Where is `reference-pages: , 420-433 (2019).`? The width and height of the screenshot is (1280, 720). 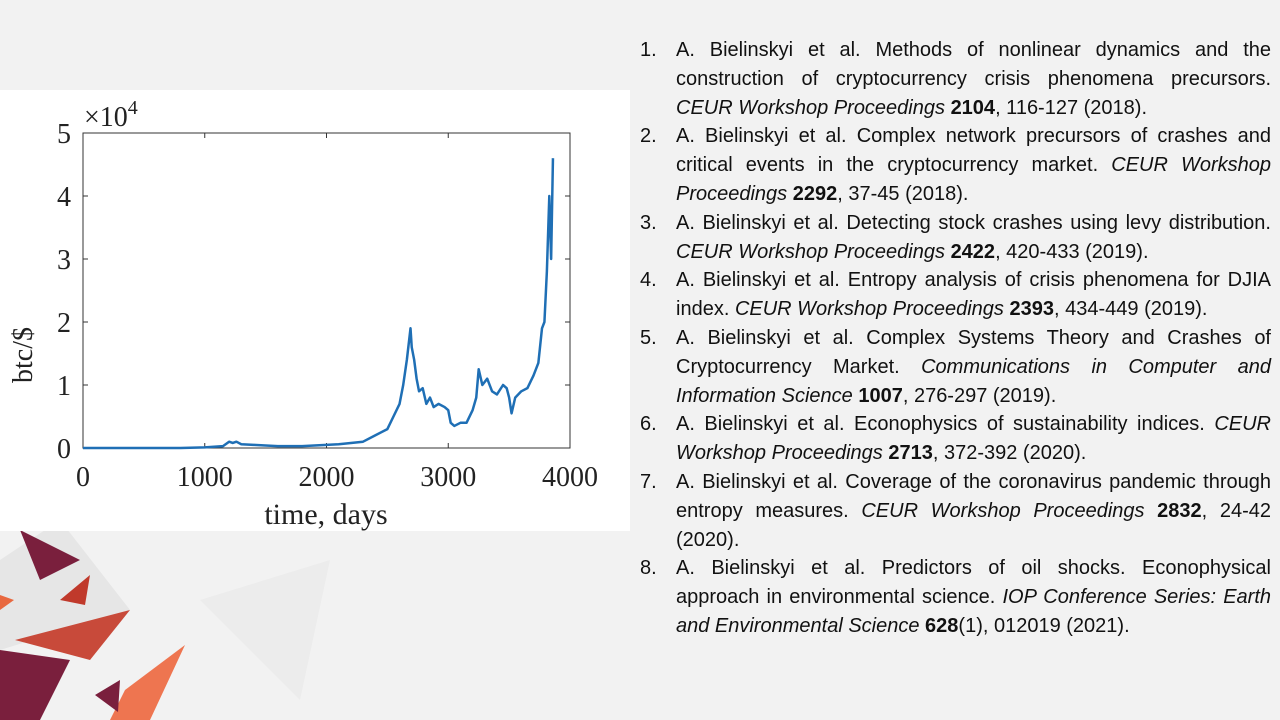 reference-pages: , 420-433 (2019). is located at coordinates (1072, 251).